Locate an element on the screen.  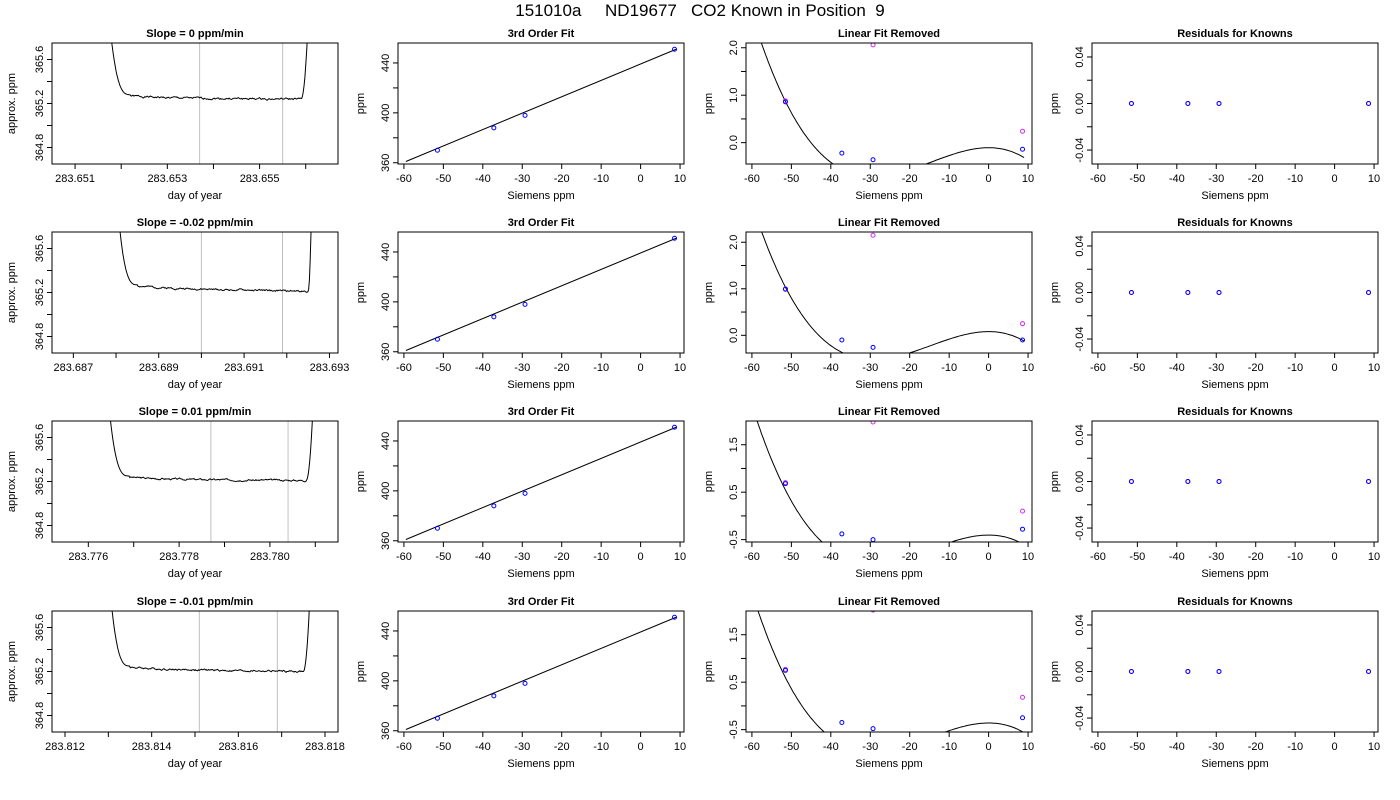
y-tick-label: 360 is located at coordinates (386, 731).